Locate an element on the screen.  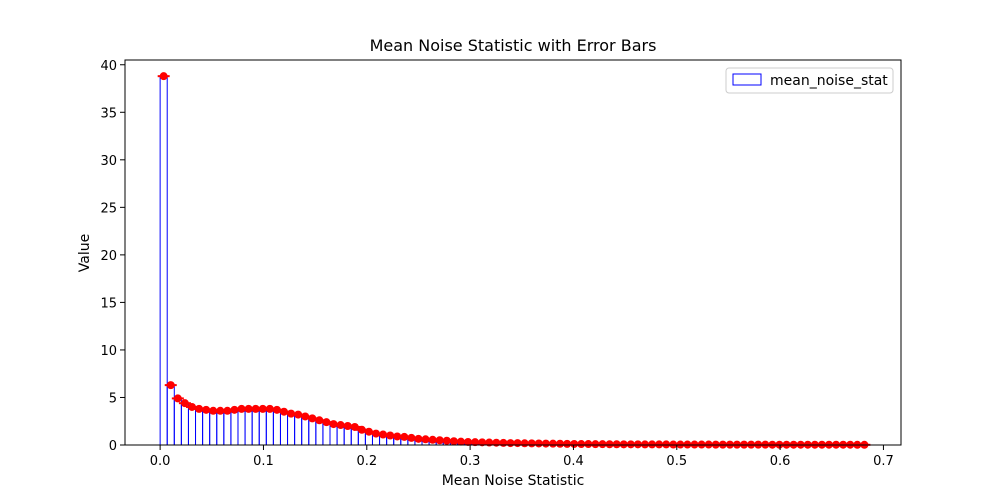
x-tick-label: 0.5 is located at coordinates (676, 461).